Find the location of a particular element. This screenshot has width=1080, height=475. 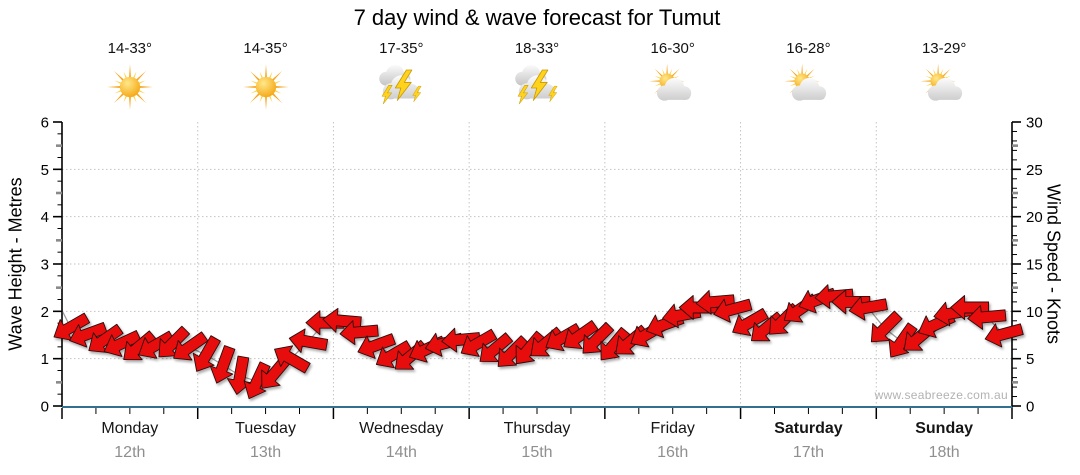

x-axis-ticks is located at coordinates (537, 413).